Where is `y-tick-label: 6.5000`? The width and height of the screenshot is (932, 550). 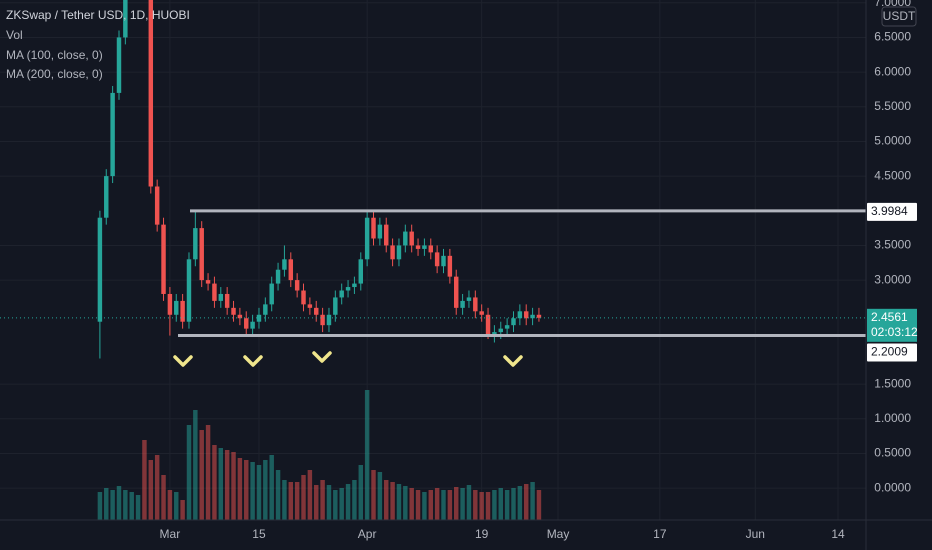 y-tick-label: 6.5000 is located at coordinates (892, 37).